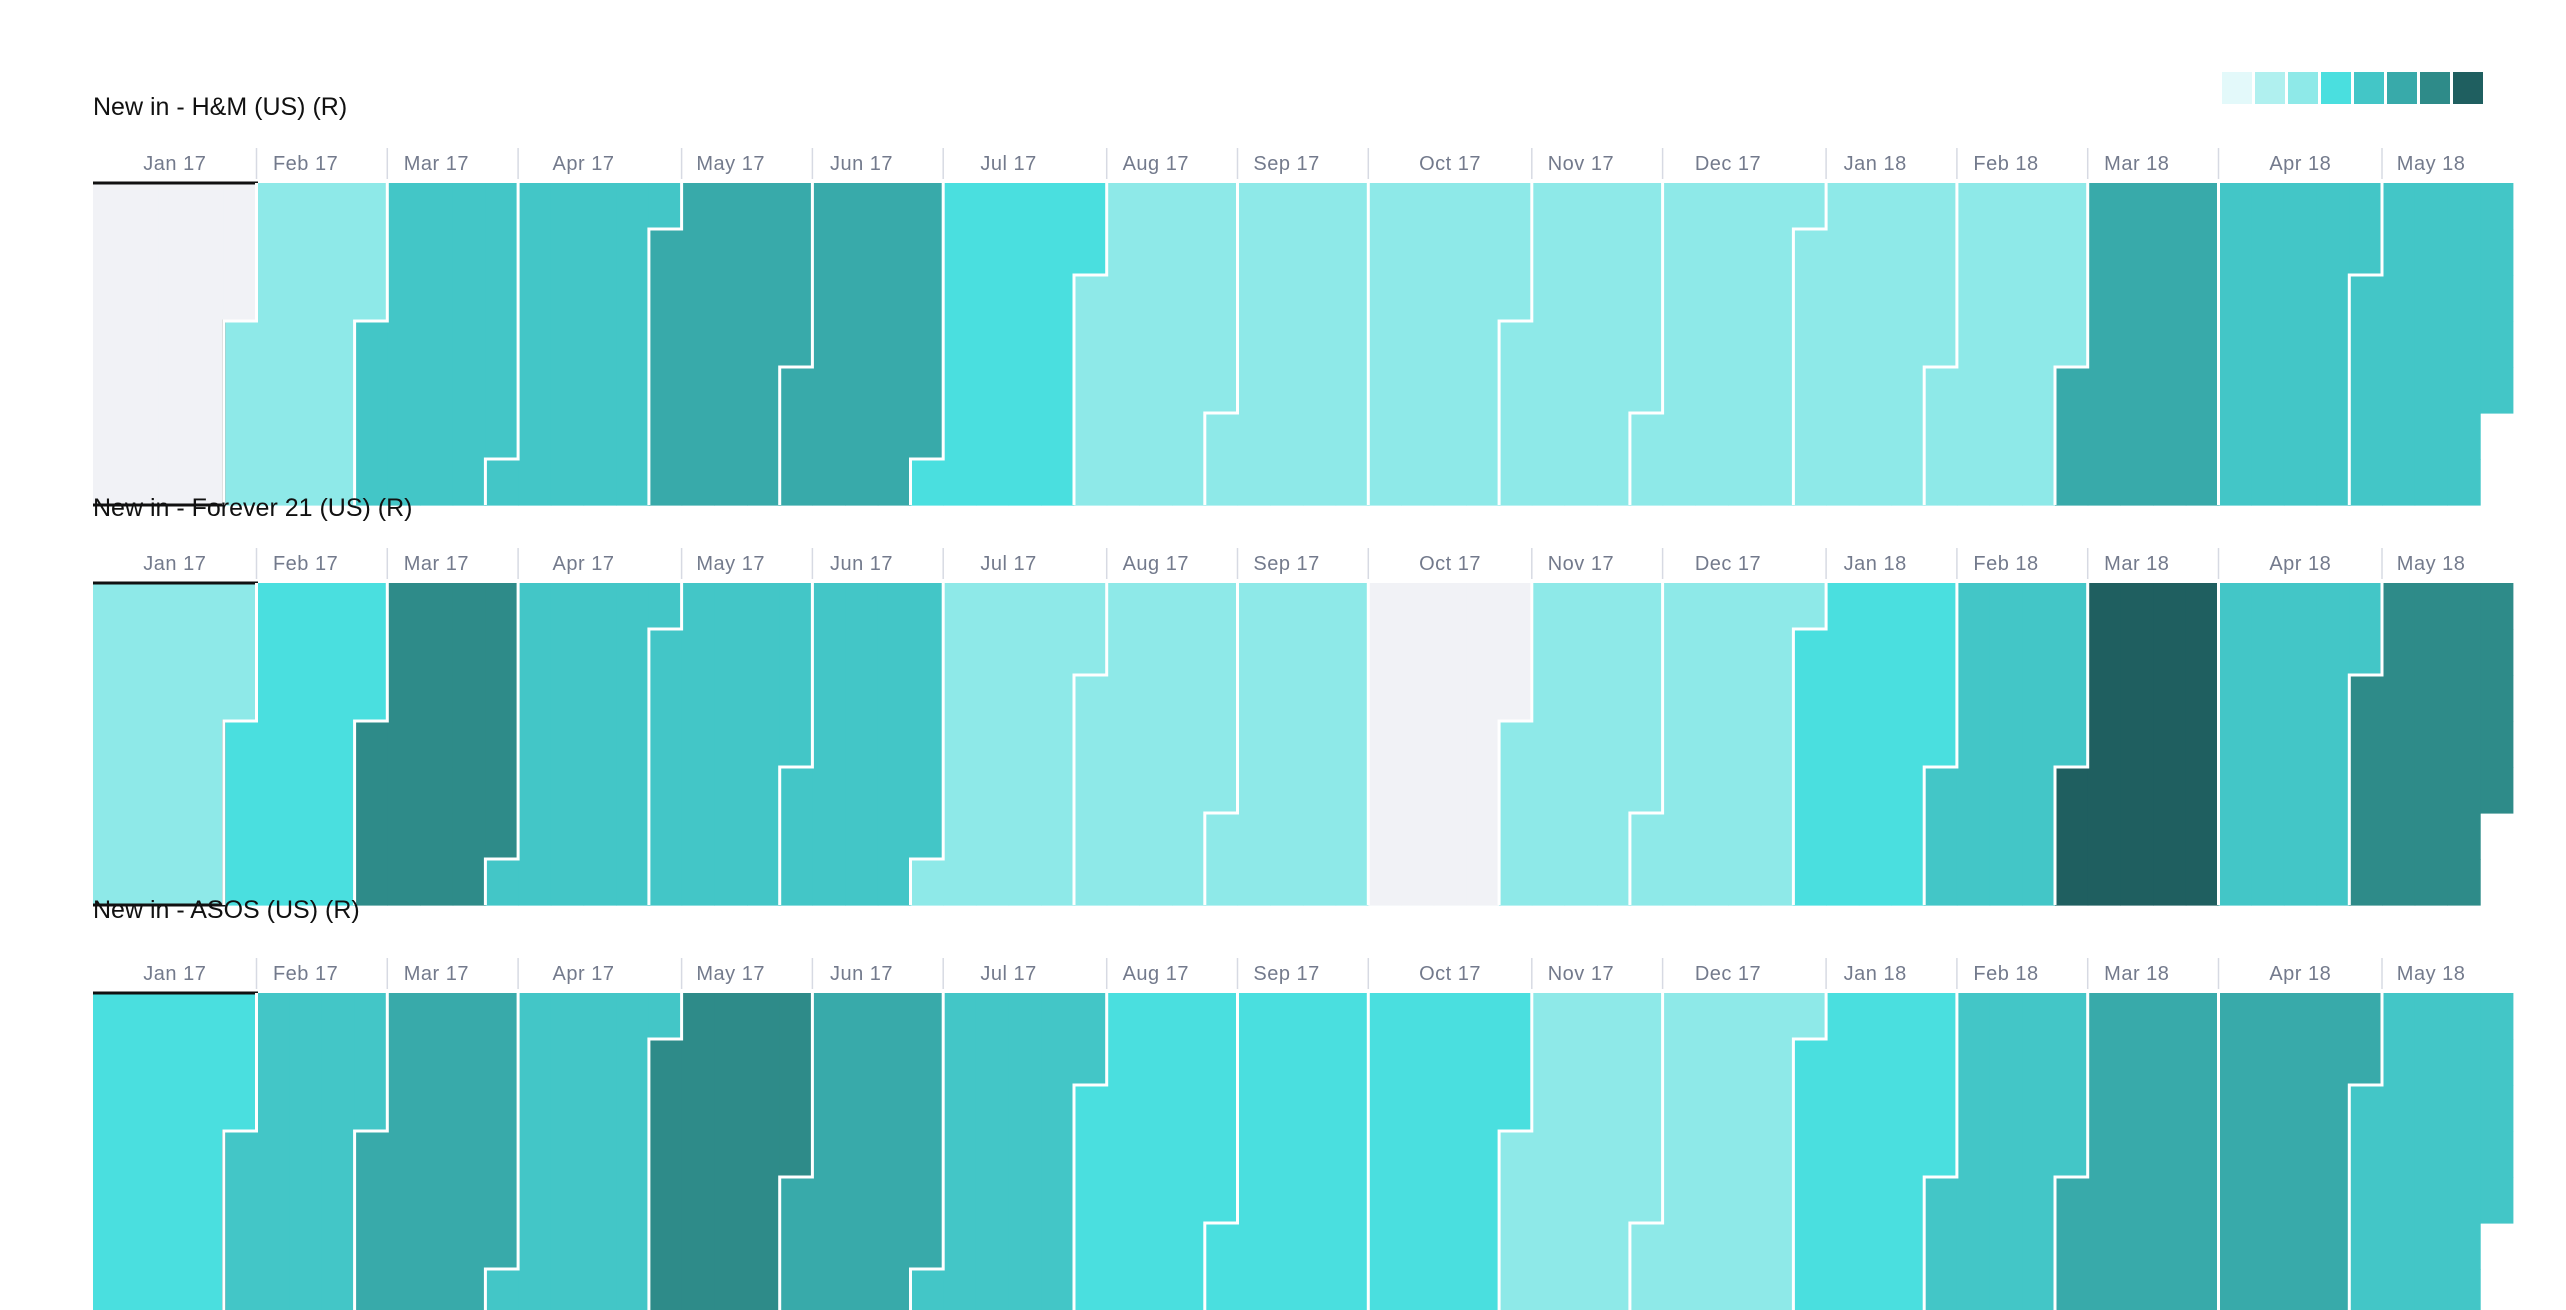 The width and height of the screenshot is (2566, 1310). Describe the element at coordinates (174, 974) in the screenshot. I see `x-tick-label: Jan 17` at that location.